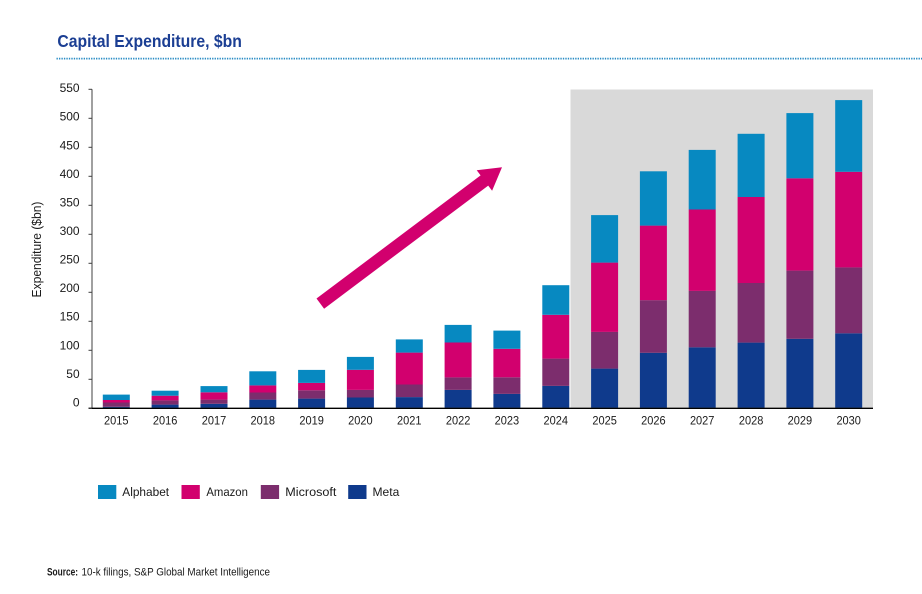 The image size is (922, 594). I want to click on svg-text: 2029, so click(800, 421).